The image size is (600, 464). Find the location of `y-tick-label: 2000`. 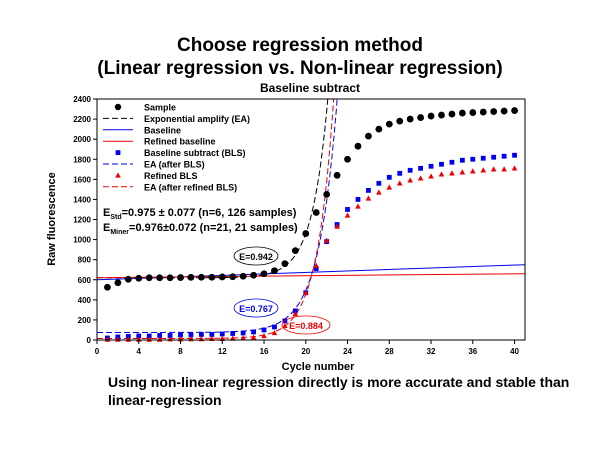

y-tick-label: 2000 is located at coordinates (82, 139).